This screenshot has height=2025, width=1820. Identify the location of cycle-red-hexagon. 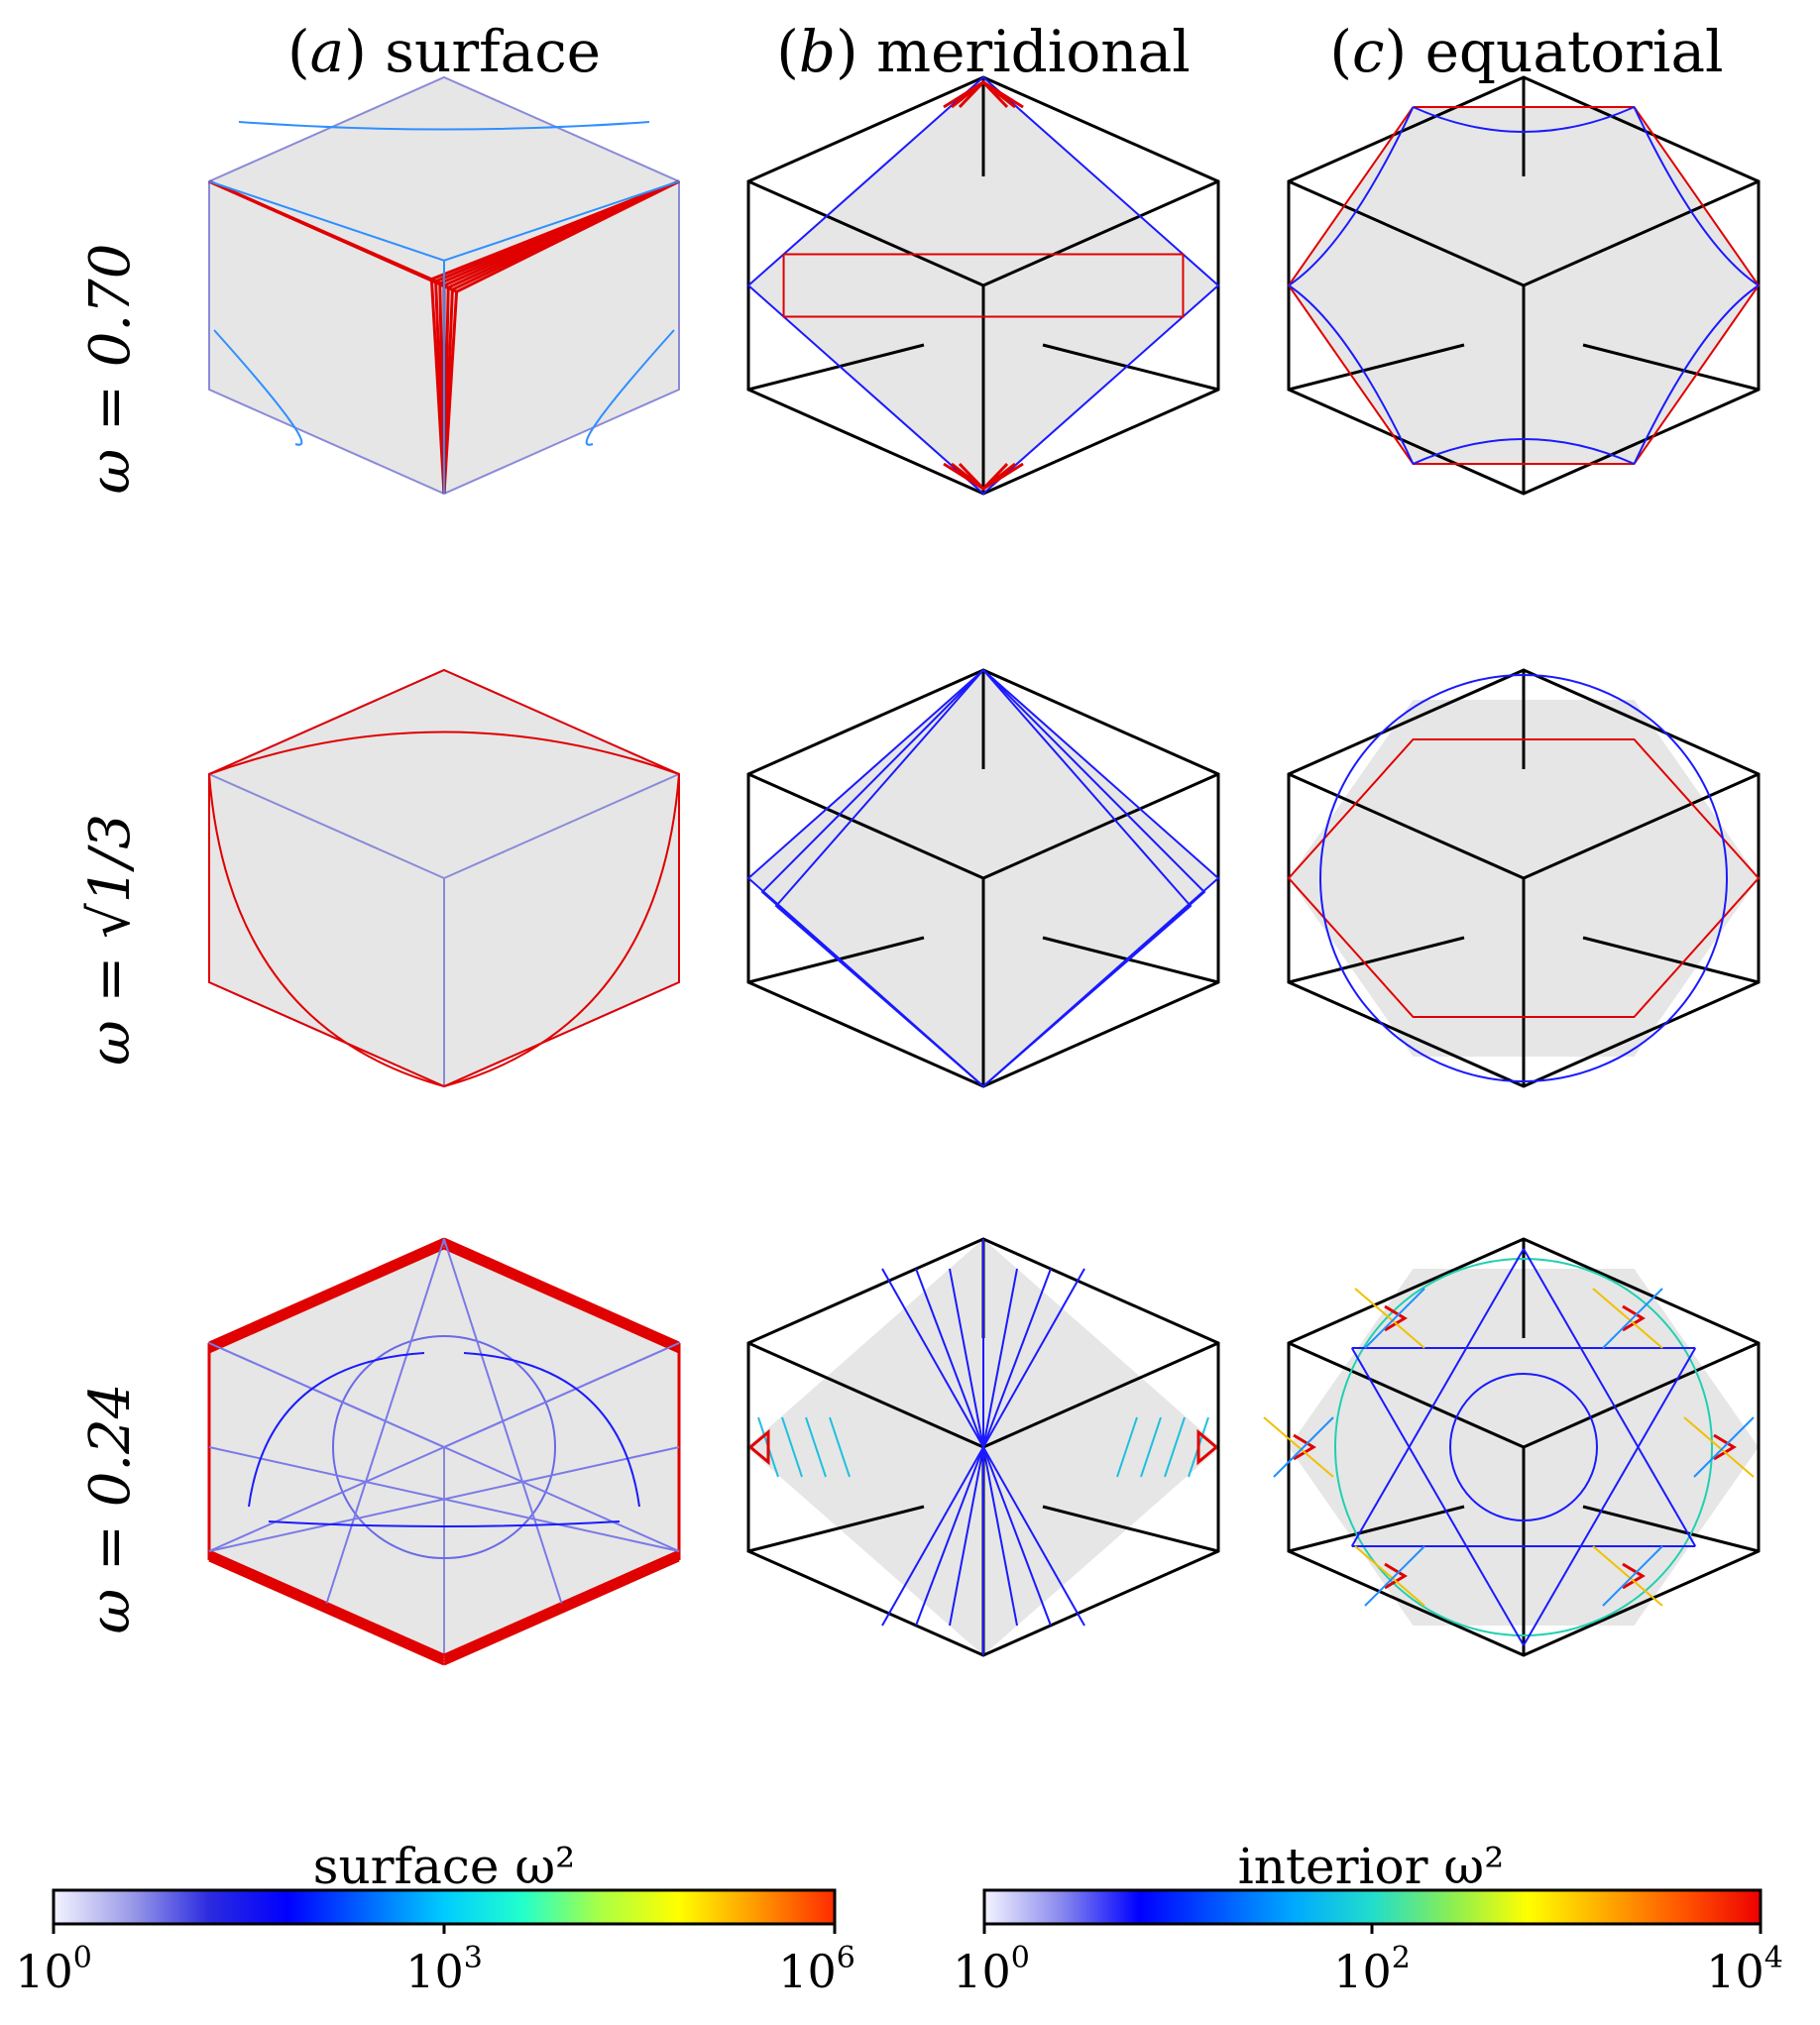
(1524, 878).